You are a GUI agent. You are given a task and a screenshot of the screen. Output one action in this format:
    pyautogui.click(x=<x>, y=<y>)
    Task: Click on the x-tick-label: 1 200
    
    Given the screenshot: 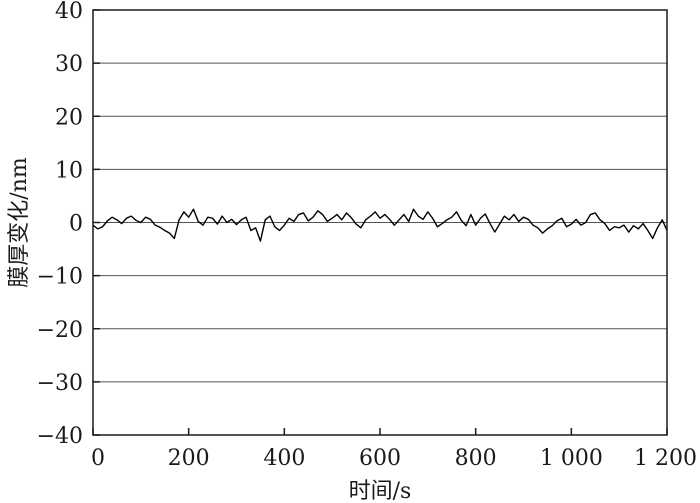 What is the action you would take?
    pyautogui.click(x=665, y=458)
    